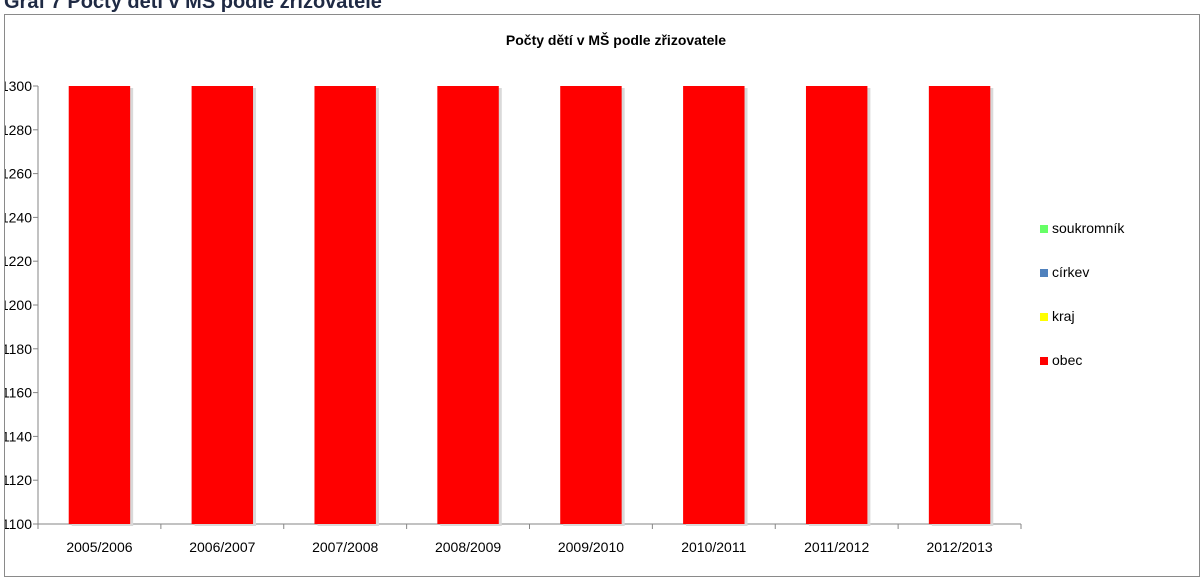 The width and height of the screenshot is (1204, 579). I want to click on legend-label-kraj: kraj, so click(1063, 316).